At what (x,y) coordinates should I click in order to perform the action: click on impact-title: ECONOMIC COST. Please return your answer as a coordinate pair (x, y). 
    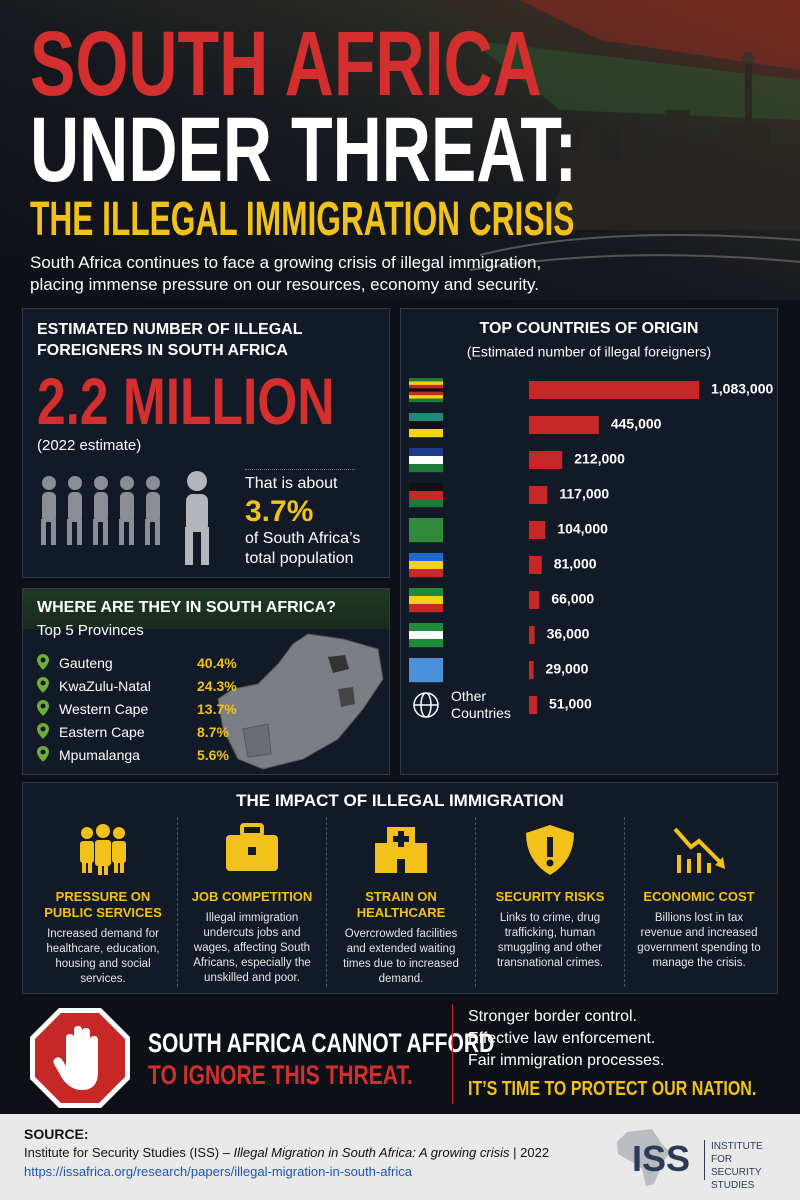
    Looking at the image, I should click on (699, 896).